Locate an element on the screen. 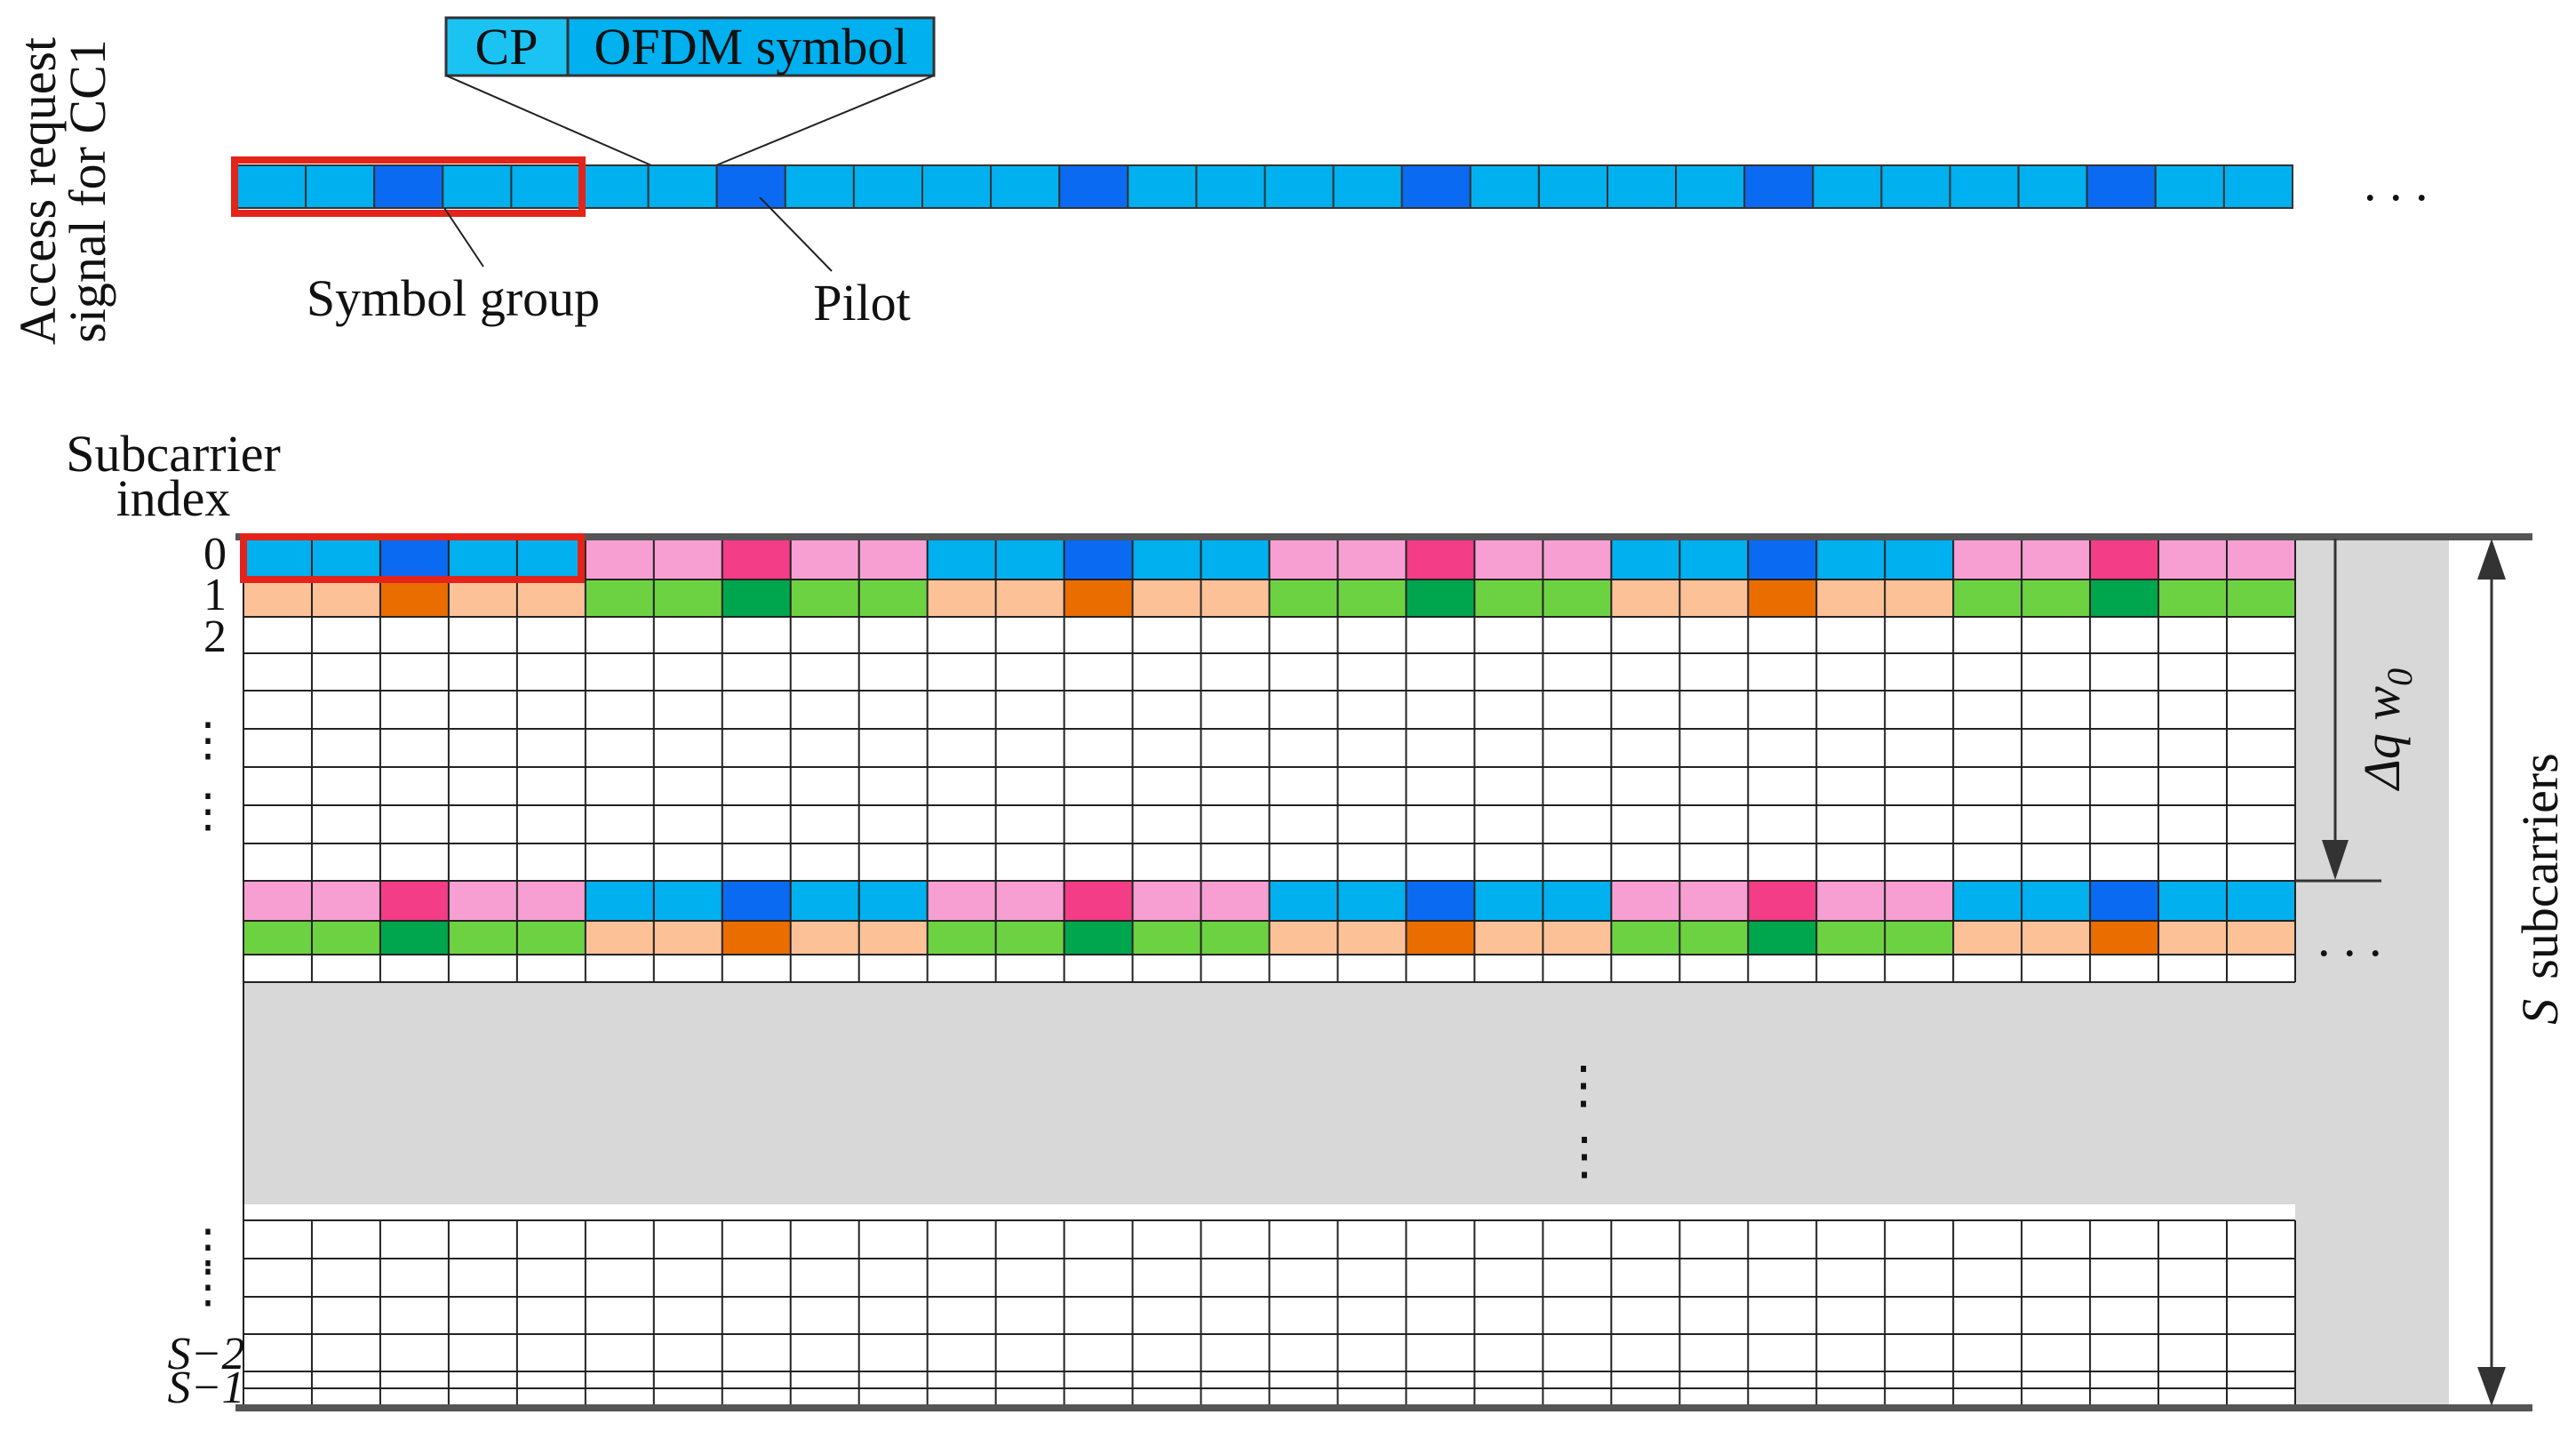 The width and height of the screenshot is (2576, 1439). symbol-group-highlight is located at coordinates (409, 186).